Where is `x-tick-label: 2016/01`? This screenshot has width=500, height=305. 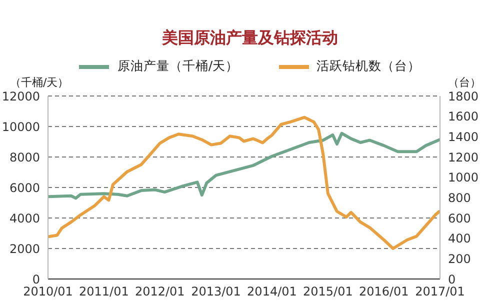 x-tick-label: 2016/01 is located at coordinates (383, 291).